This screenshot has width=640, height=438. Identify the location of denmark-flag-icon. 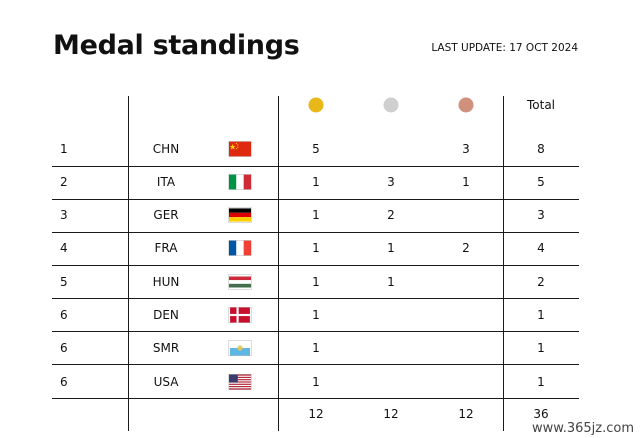
(240, 315).